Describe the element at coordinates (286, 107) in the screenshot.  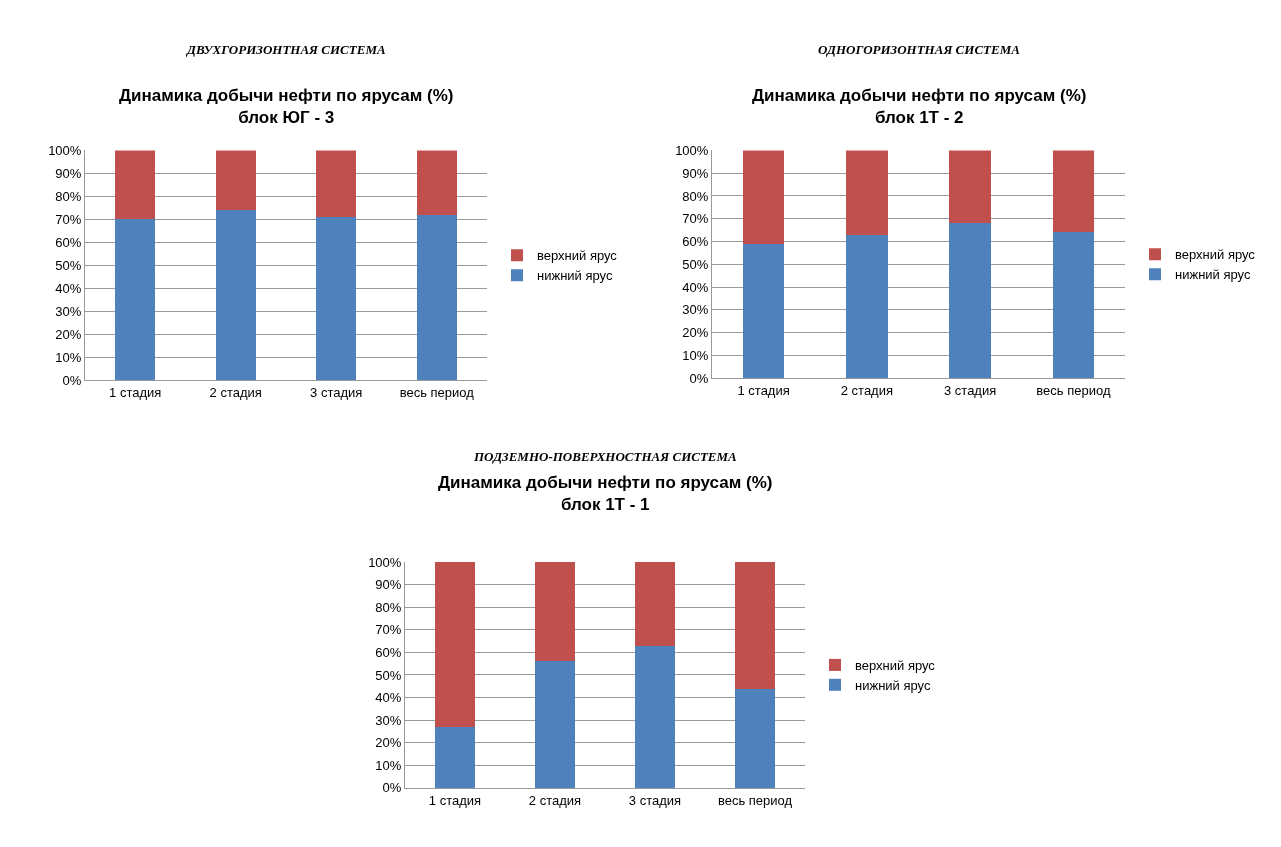
I see `chart-title: Динамика добычи нефти по ярусам (%) блок ЮГ - 3` at that location.